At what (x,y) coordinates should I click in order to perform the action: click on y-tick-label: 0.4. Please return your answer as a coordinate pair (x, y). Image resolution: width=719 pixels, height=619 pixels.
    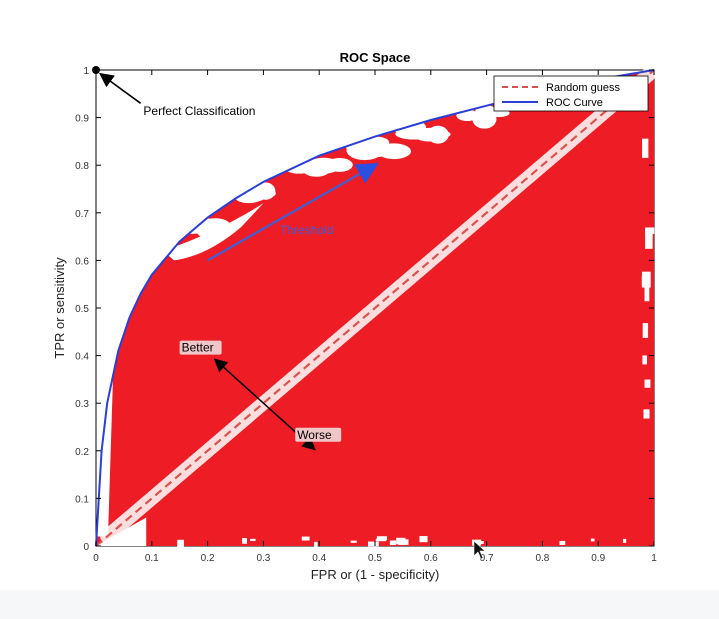
    Looking at the image, I should click on (82, 357).